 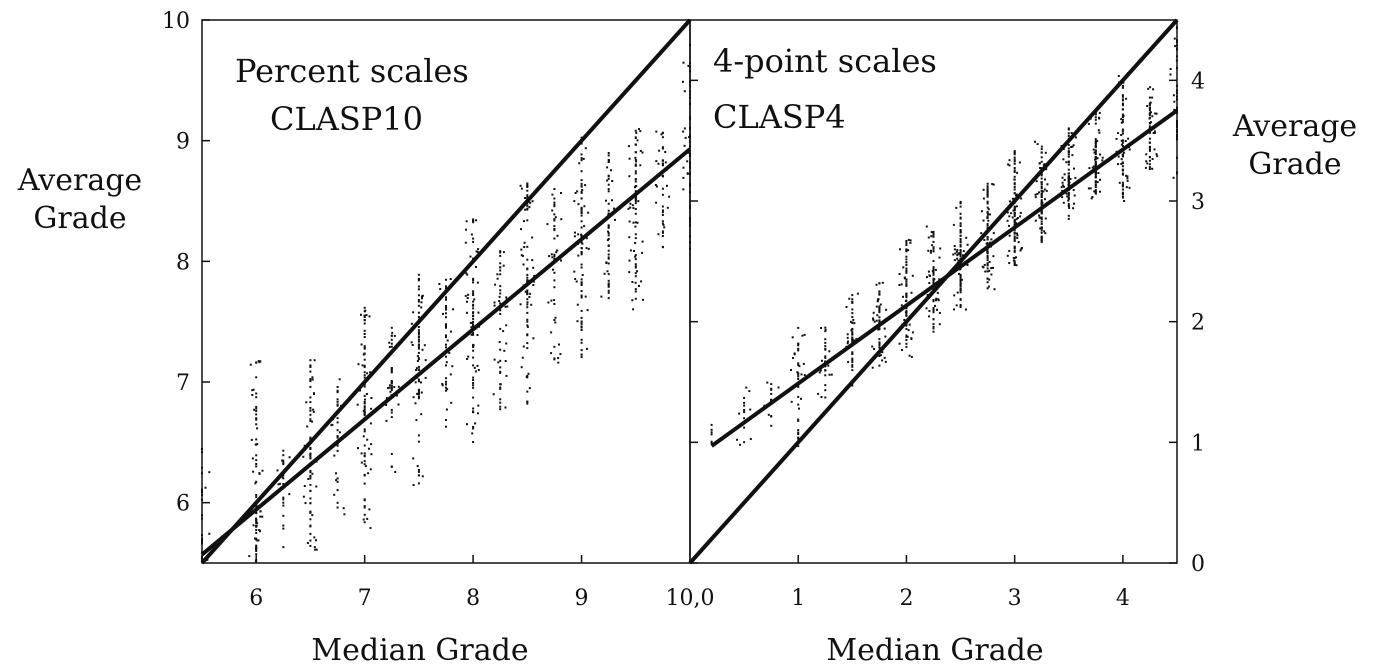 What do you see at coordinates (582, 598) in the screenshot?
I see `x-tick-label: 9` at bounding box center [582, 598].